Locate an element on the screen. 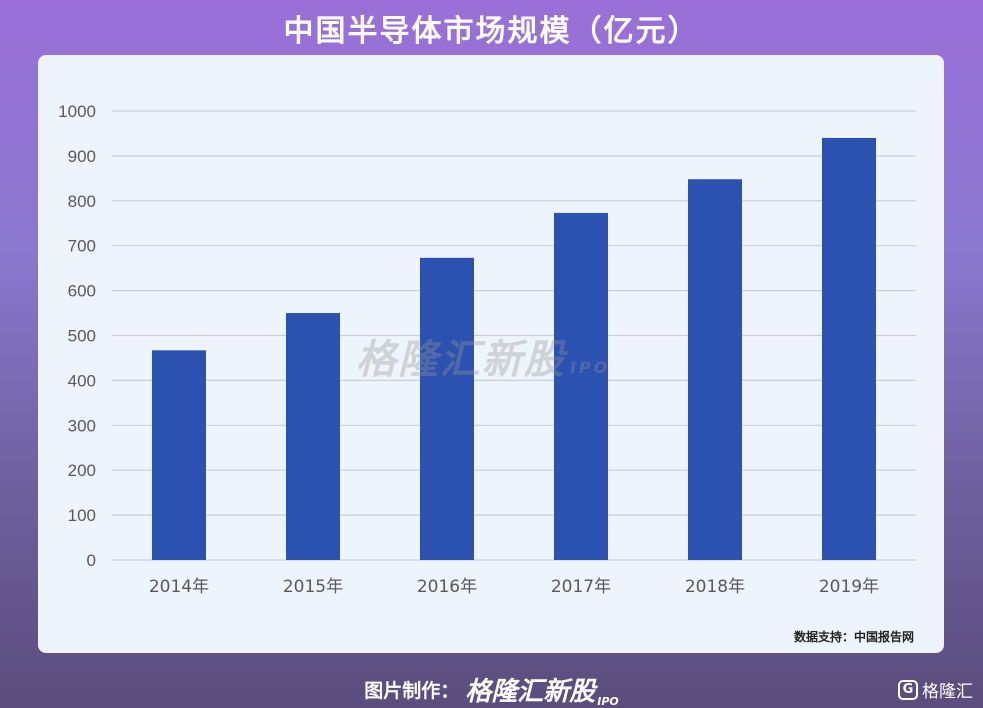 This screenshot has width=983, height=708. bar-2019年 is located at coordinates (849, 348).